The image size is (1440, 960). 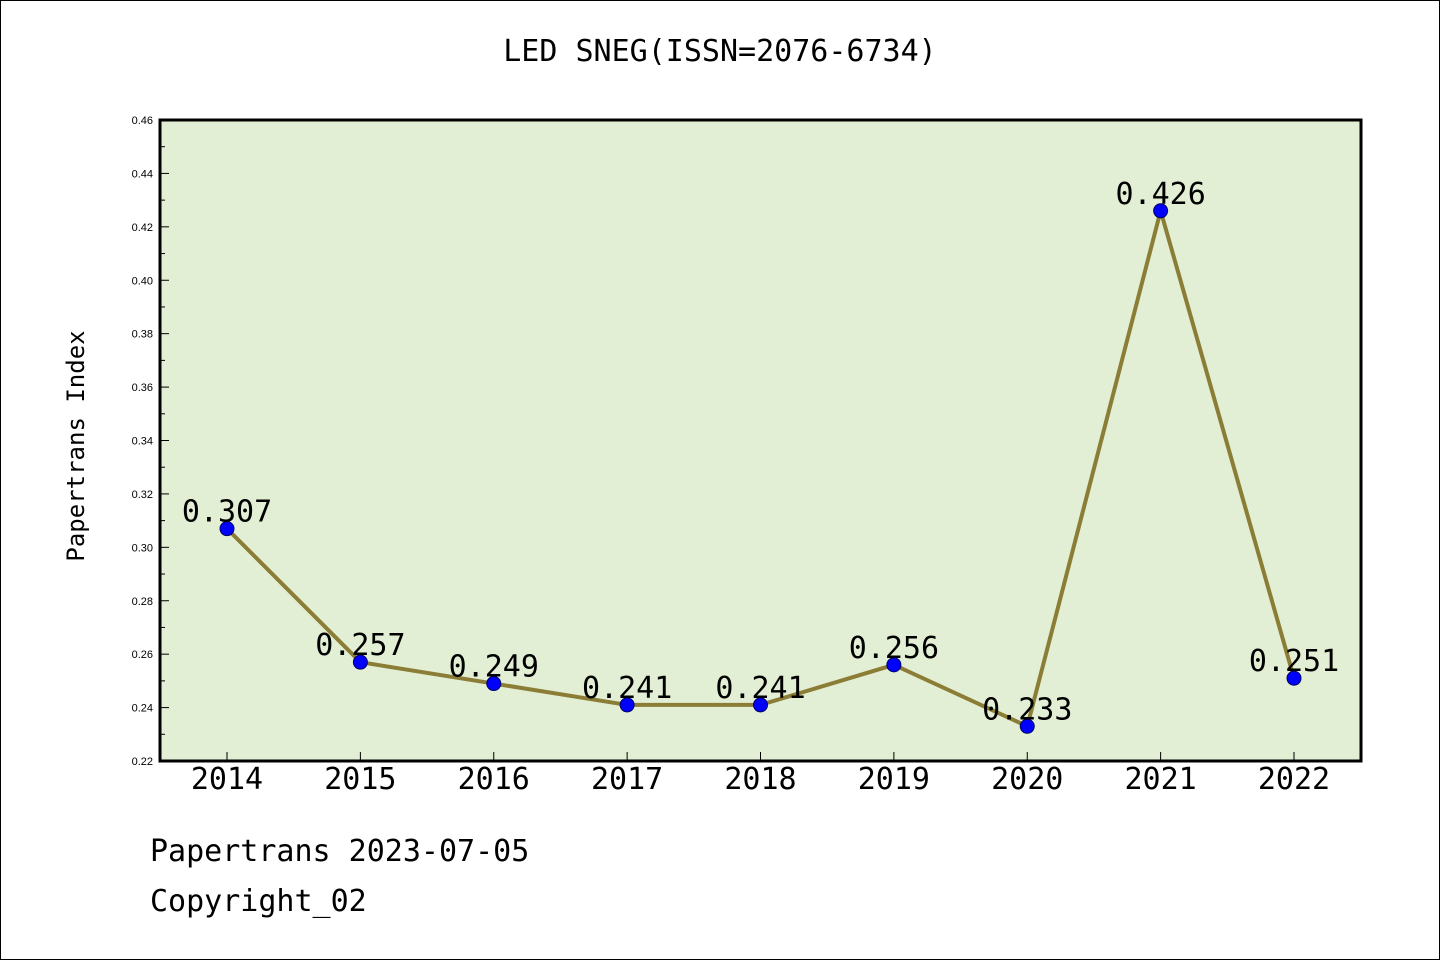 I want to click on x-tick-label: 2015, so click(x=360, y=779).